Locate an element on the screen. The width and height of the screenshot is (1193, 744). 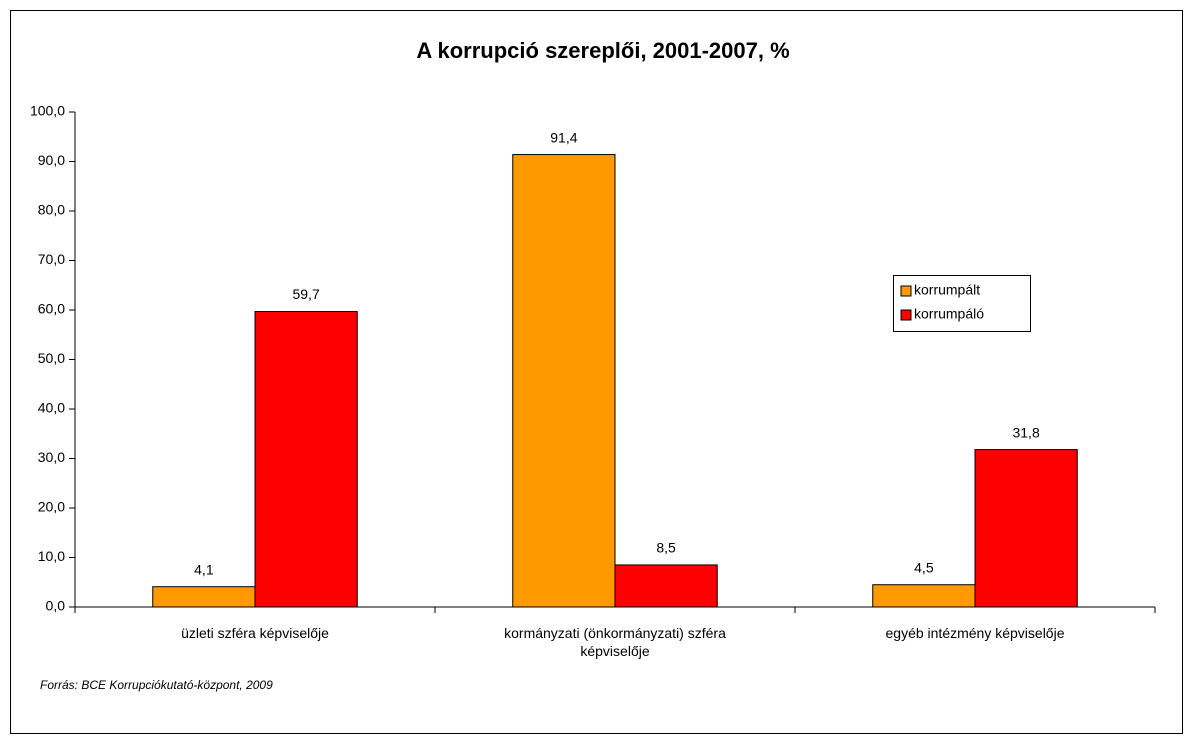
legend-box is located at coordinates (962, 303).